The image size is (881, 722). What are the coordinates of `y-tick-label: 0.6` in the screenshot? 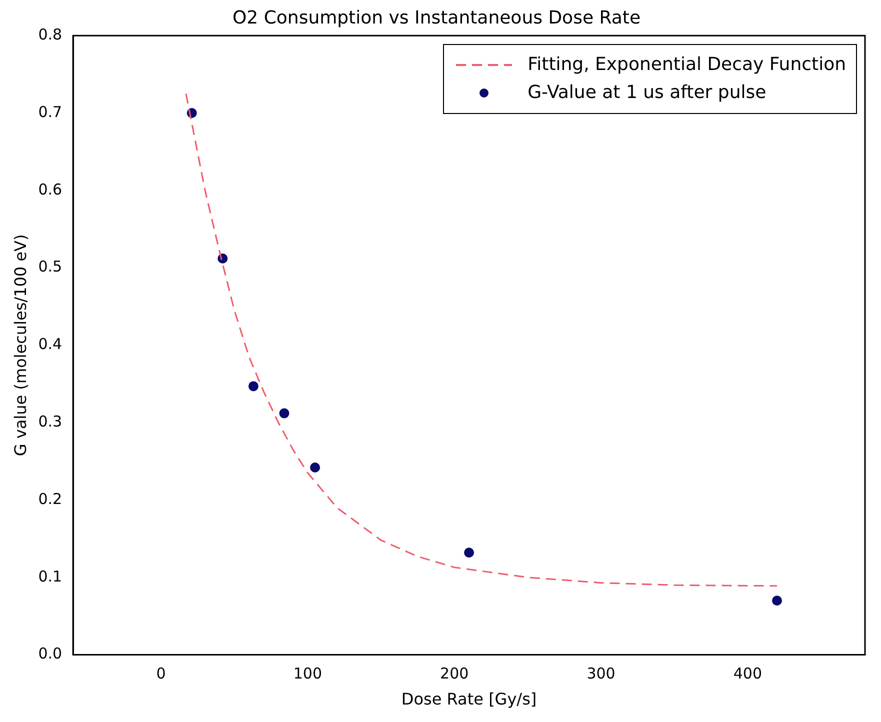 It's located at (50, 189).